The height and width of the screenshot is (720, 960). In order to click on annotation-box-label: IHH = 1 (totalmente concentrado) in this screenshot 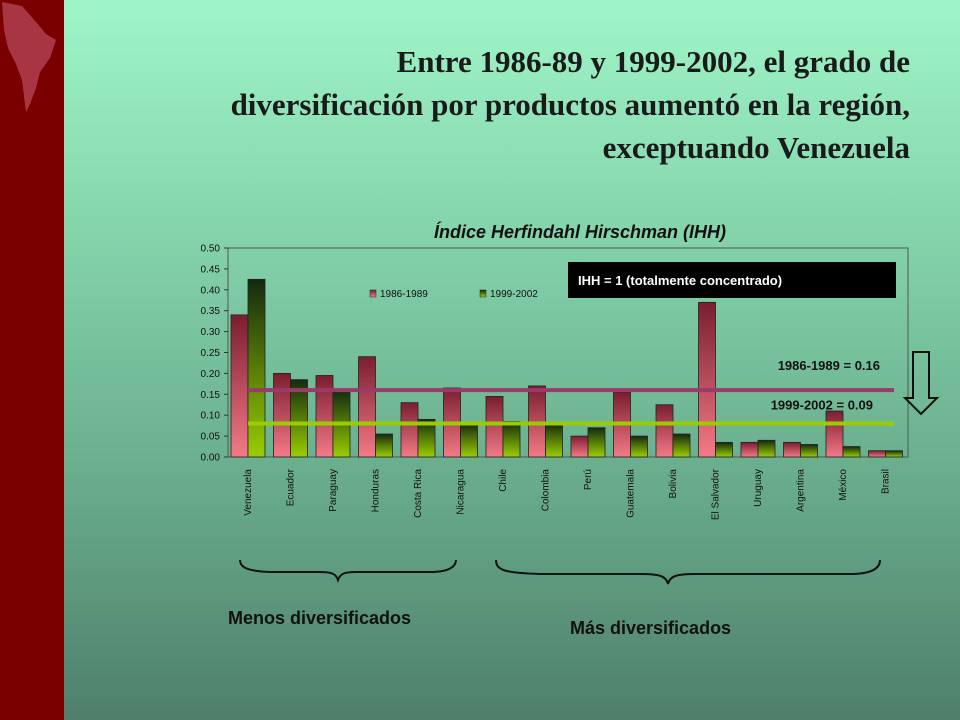, I will do `click(680, 280)`.